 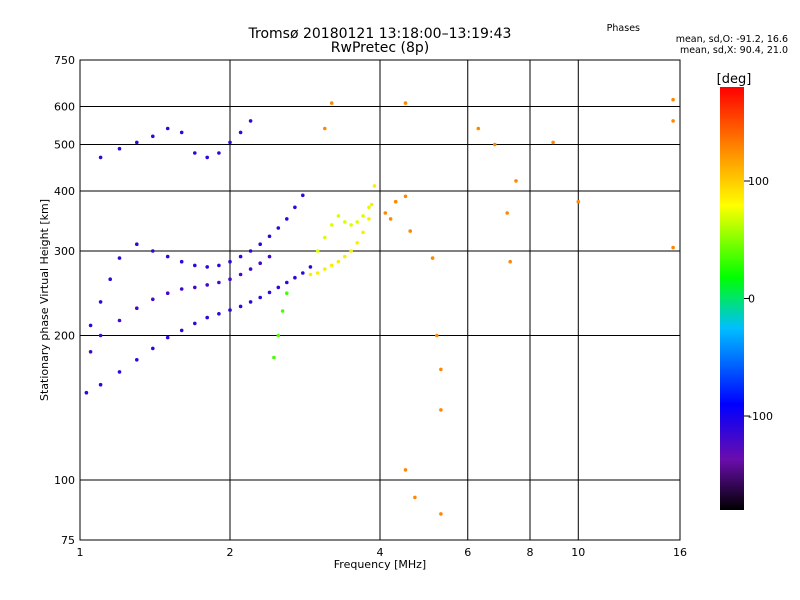 I want to click on x-axis-ticks: 1 2 4 6 8 10 16, so click(x=382, y=552).